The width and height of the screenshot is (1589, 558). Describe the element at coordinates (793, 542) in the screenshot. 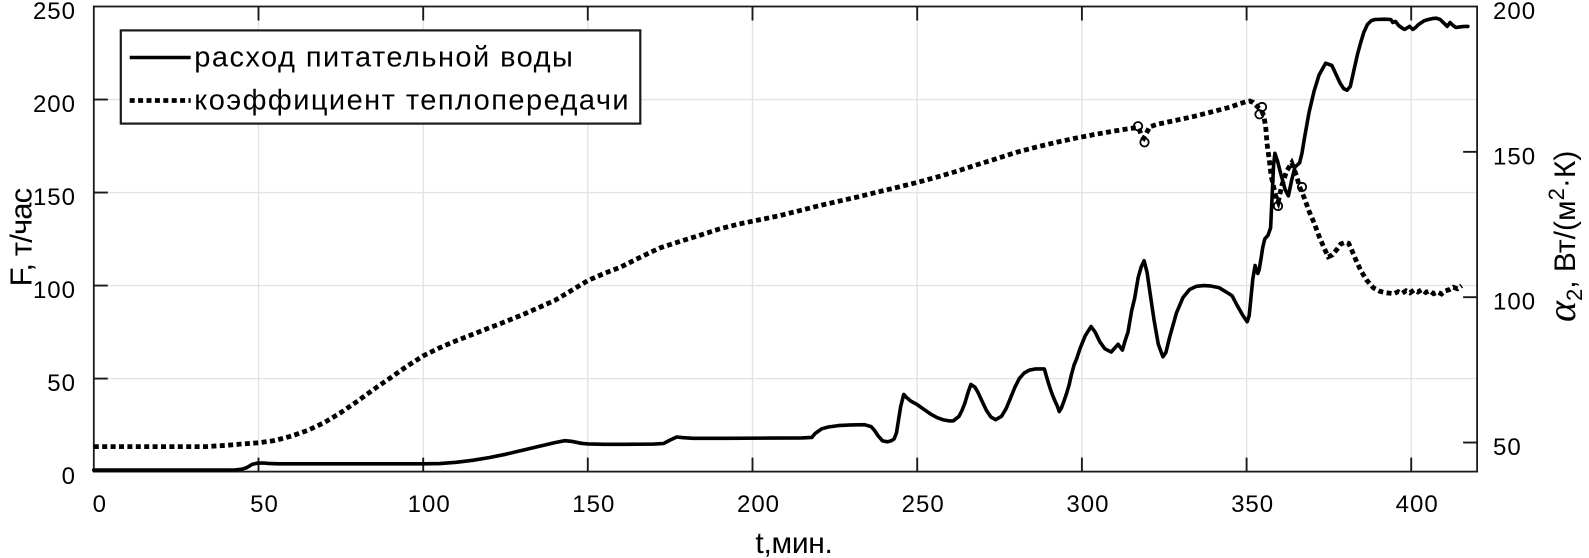

I see `svg-text: t,мин.` at that location.